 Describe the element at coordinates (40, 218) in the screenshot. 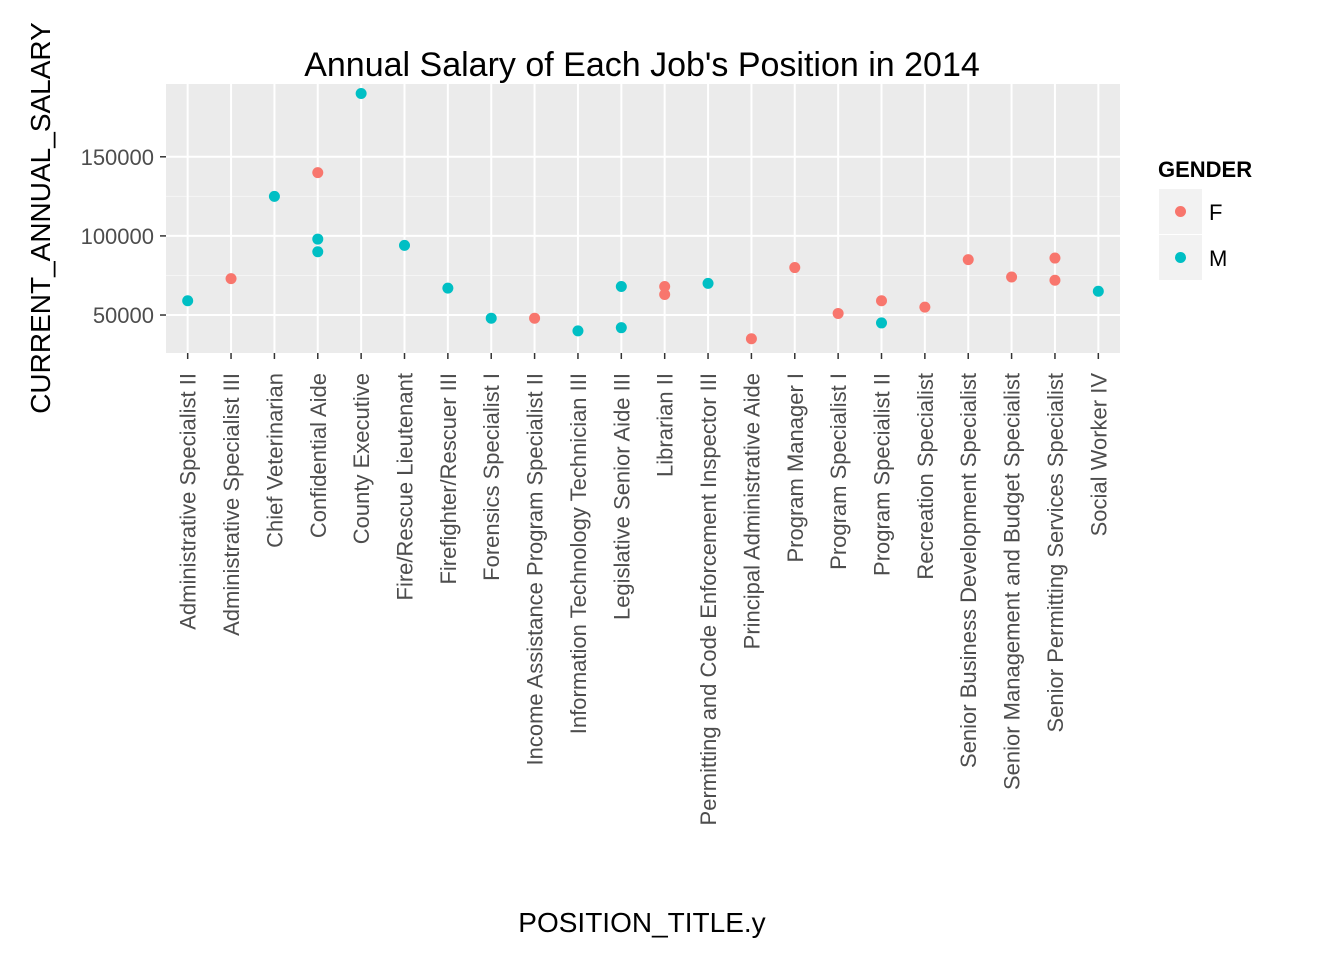

I see `y-axis-title: CURRENT_ANNUAL_SALARY` at that location.